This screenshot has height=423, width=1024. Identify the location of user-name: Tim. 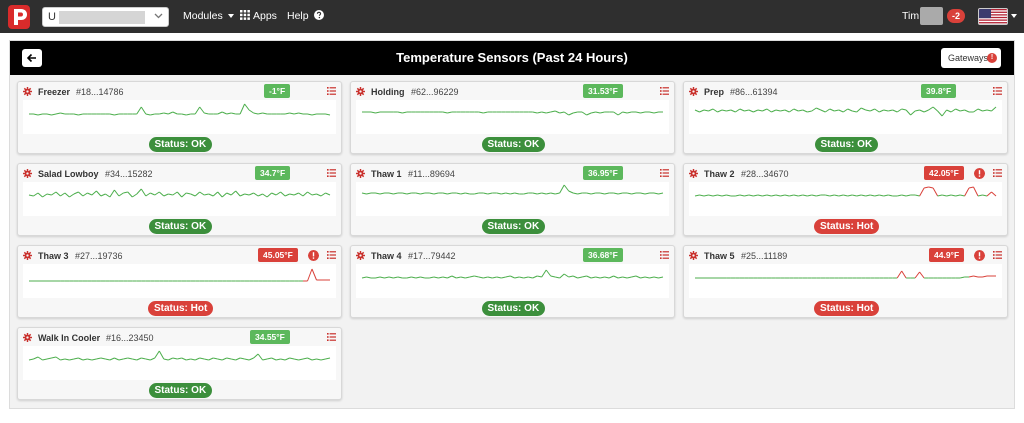
(911, 16).